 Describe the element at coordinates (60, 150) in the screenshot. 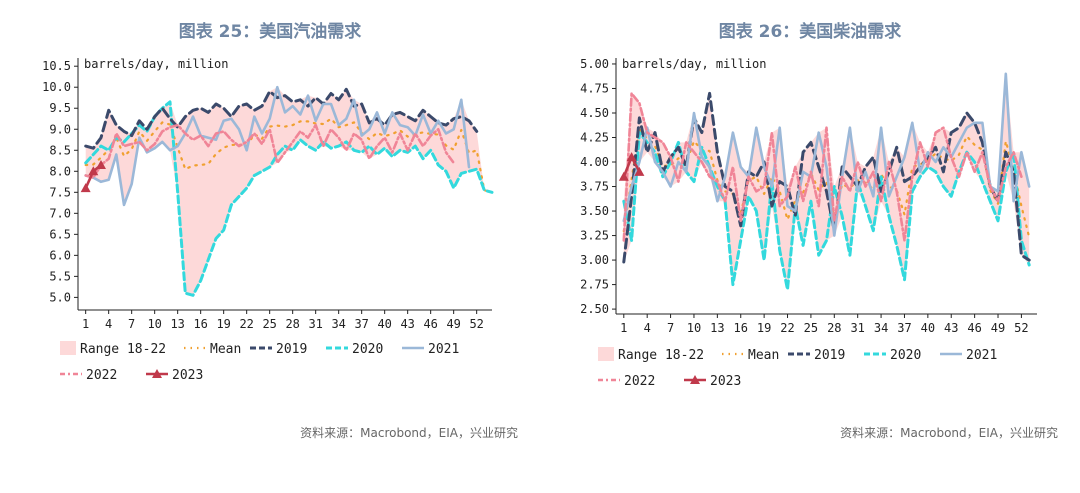

I see `y-tick-label: 8.5` at that location.